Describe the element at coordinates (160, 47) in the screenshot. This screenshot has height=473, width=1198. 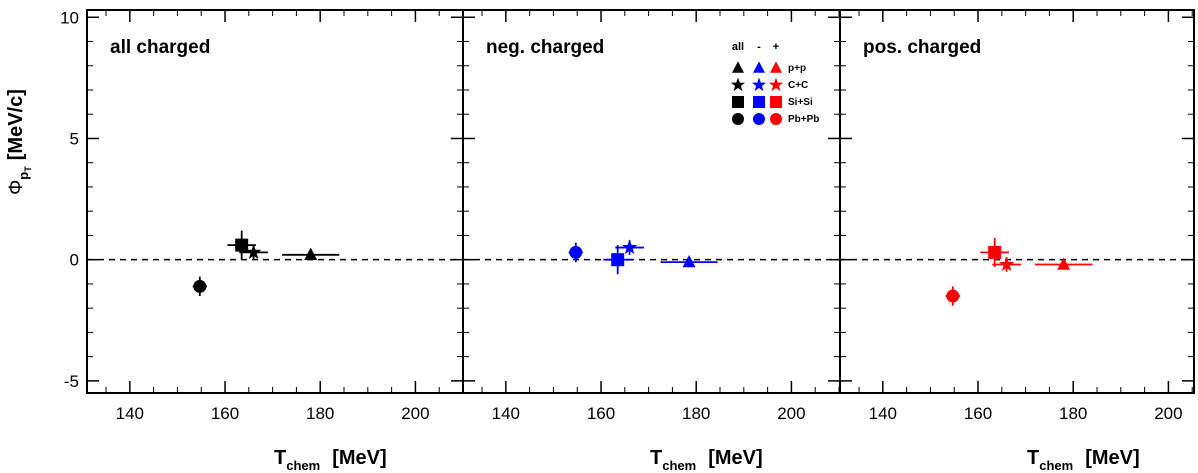
I see `panel-title: all charged` at that location.